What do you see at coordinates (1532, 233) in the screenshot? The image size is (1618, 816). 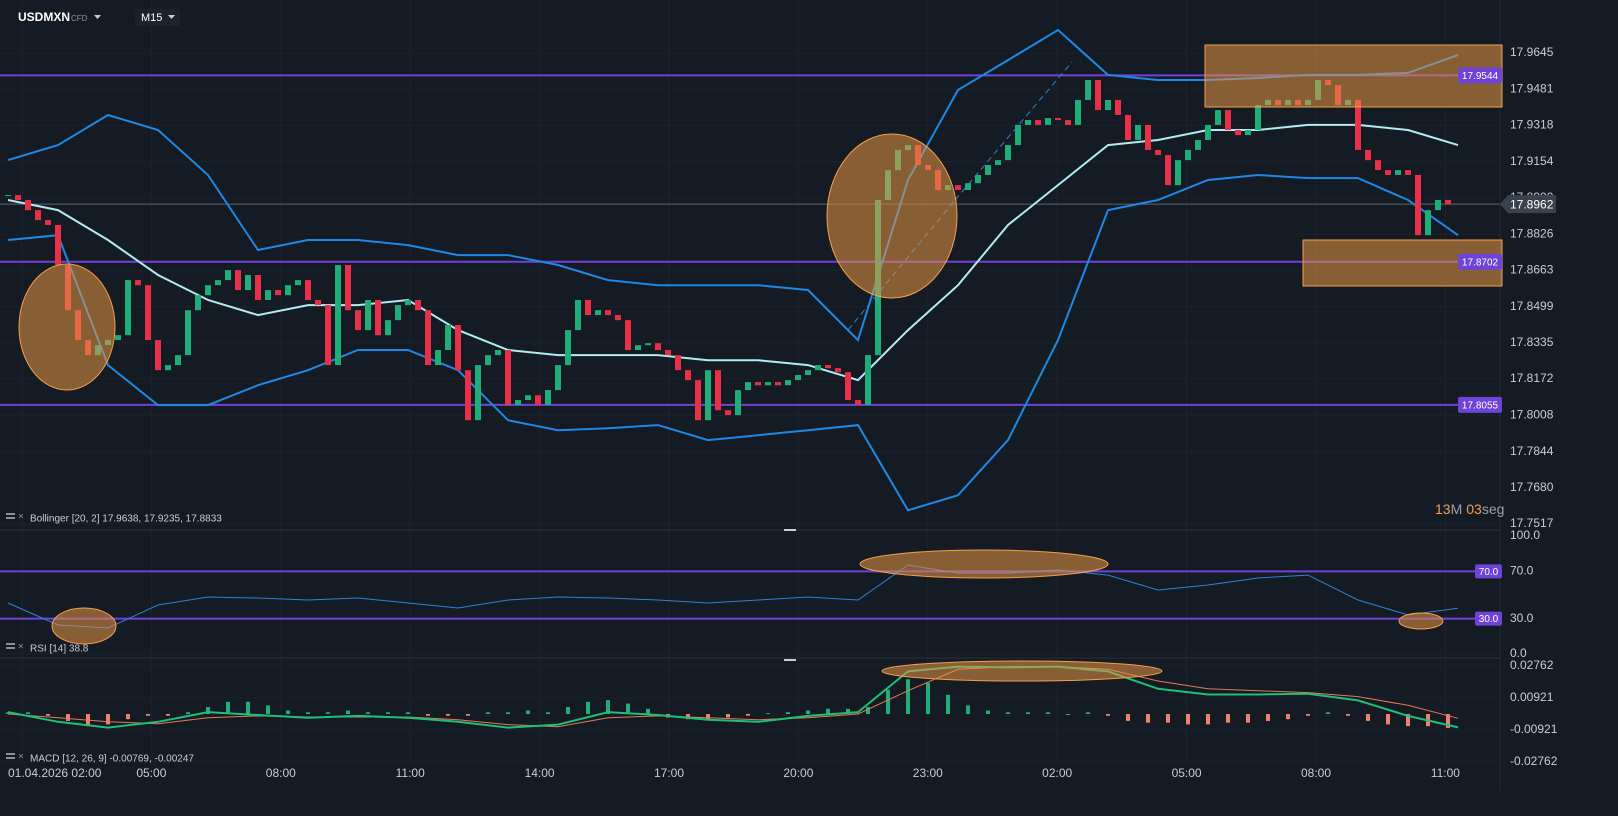 I see `y-tick-label: 17.8826` at bounding box center [1532, 233].